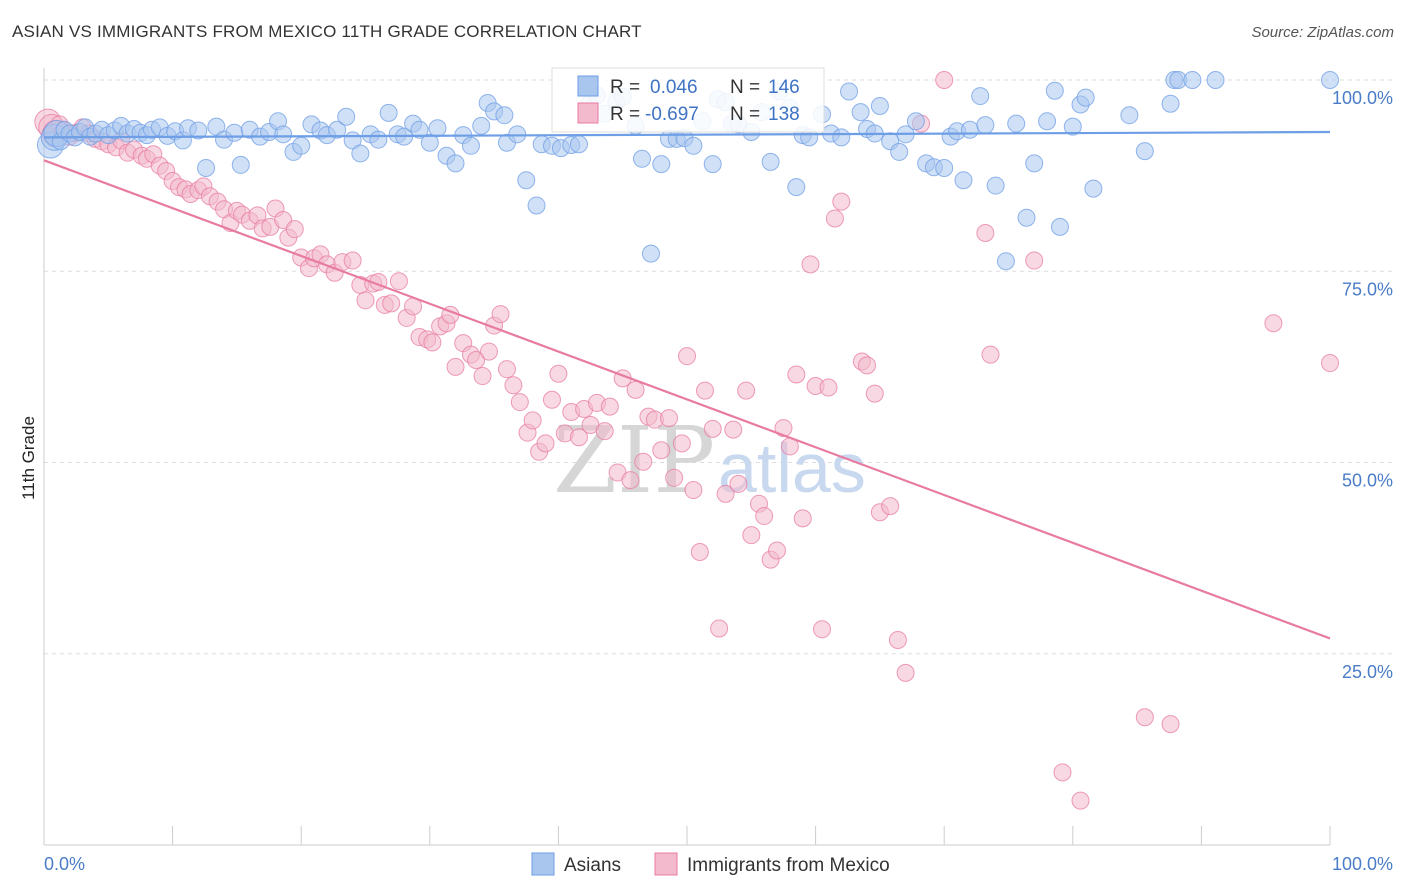  I want to click on stats-asian-n-value: 146, so click(784, 87).